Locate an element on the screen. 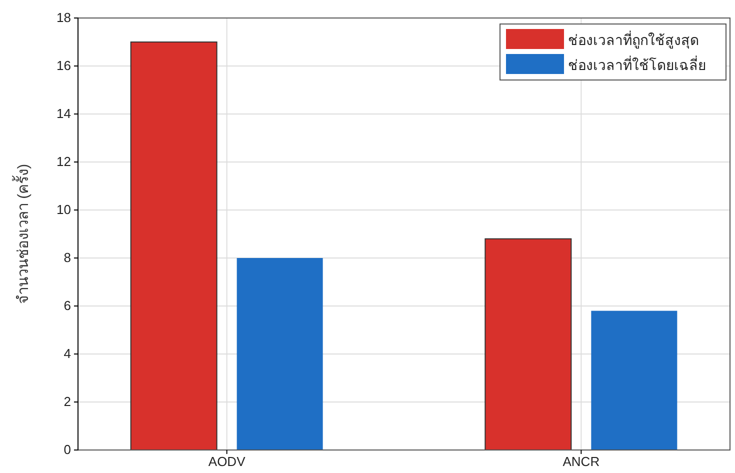 This screenshot has width=735, height=473. x-tick-label: ANCR is located at coordinates (581, 462).